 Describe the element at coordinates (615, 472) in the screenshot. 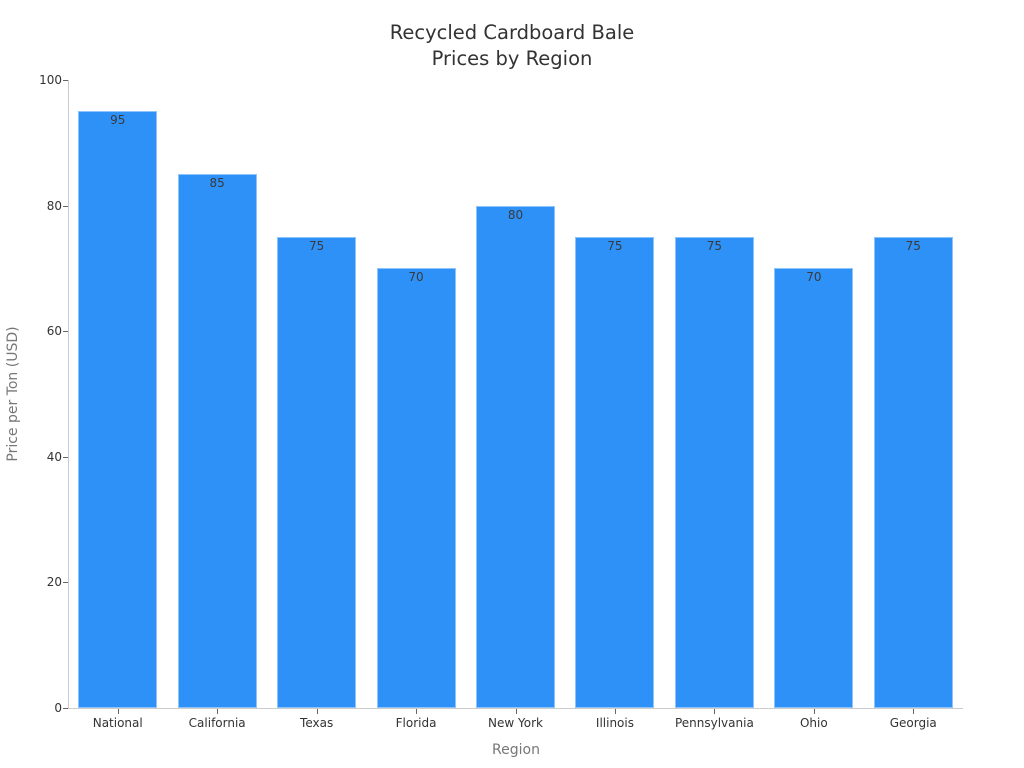

I see `bar-illinois` at that location.